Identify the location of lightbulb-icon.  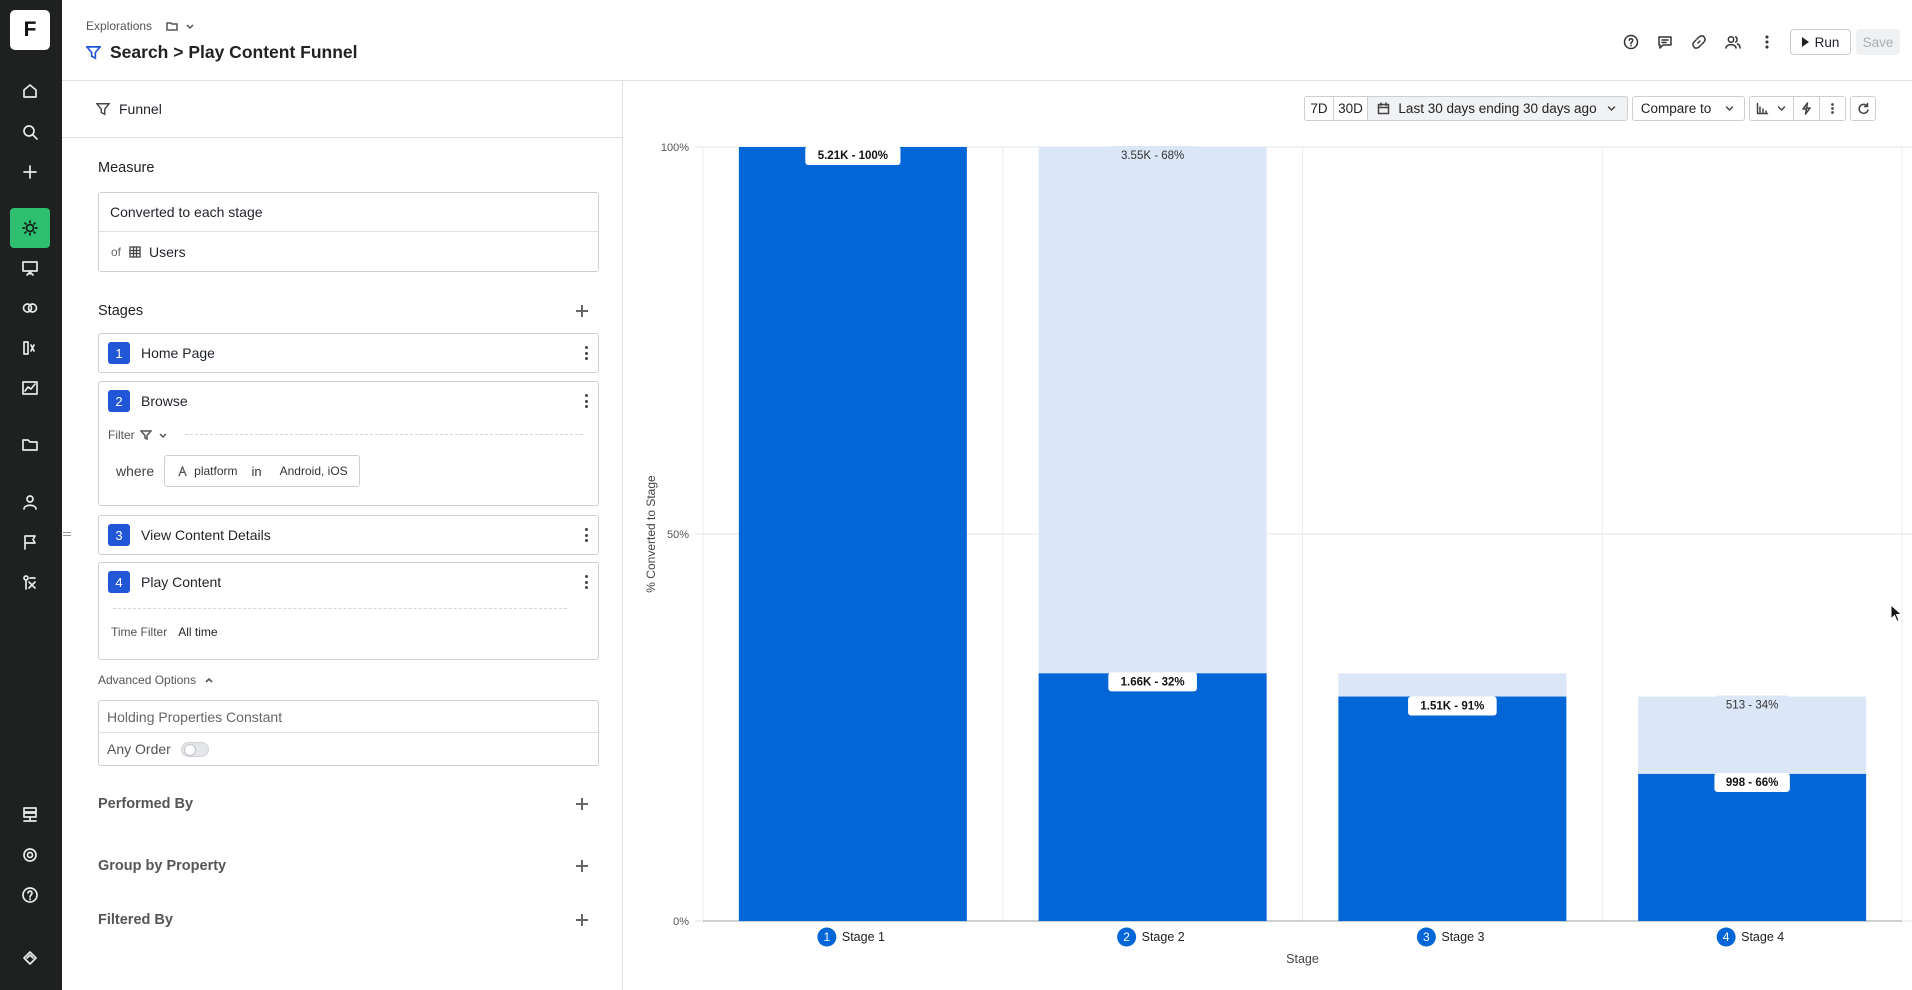
(30, 228).